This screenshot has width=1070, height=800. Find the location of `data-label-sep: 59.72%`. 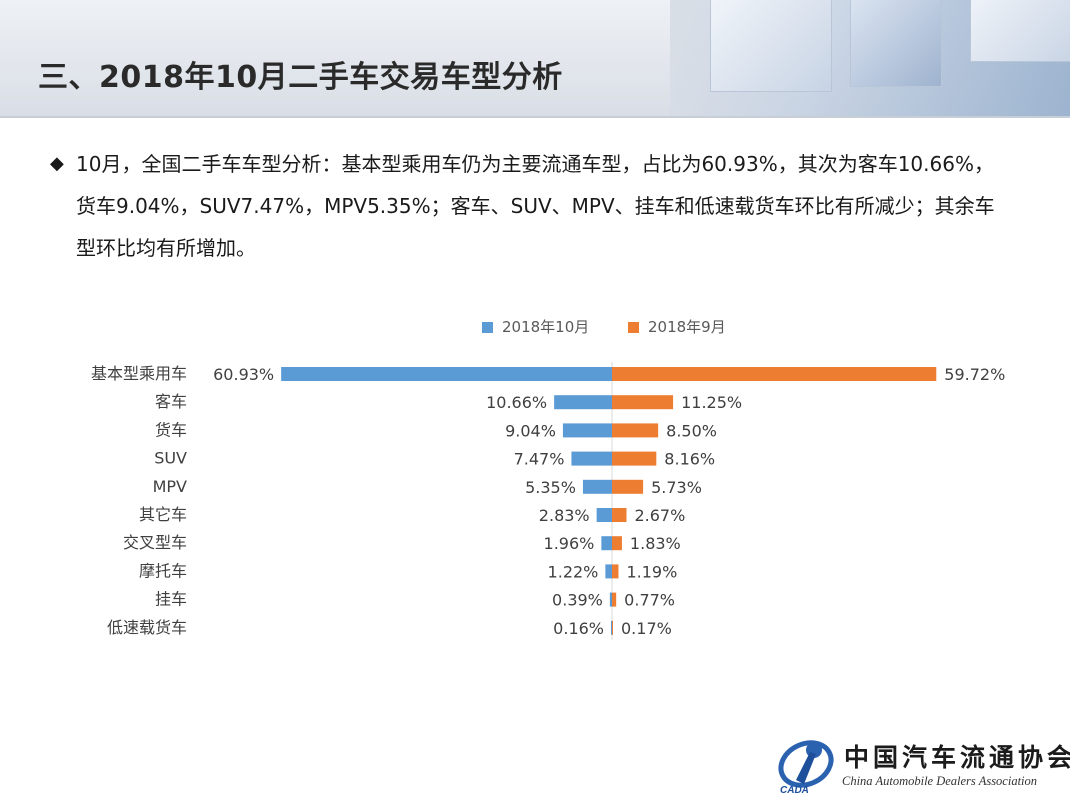

data-label-sep: 59.72% is located at coordinates (974, 374).